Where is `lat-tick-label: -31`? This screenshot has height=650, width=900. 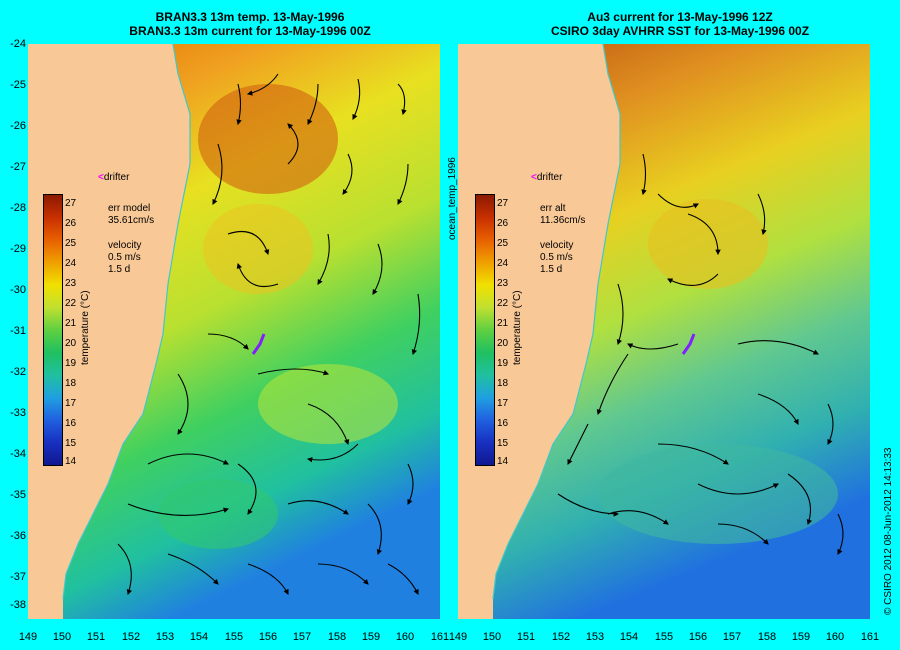 lat-tick-label: -31 is located at coordinates (18, 331).